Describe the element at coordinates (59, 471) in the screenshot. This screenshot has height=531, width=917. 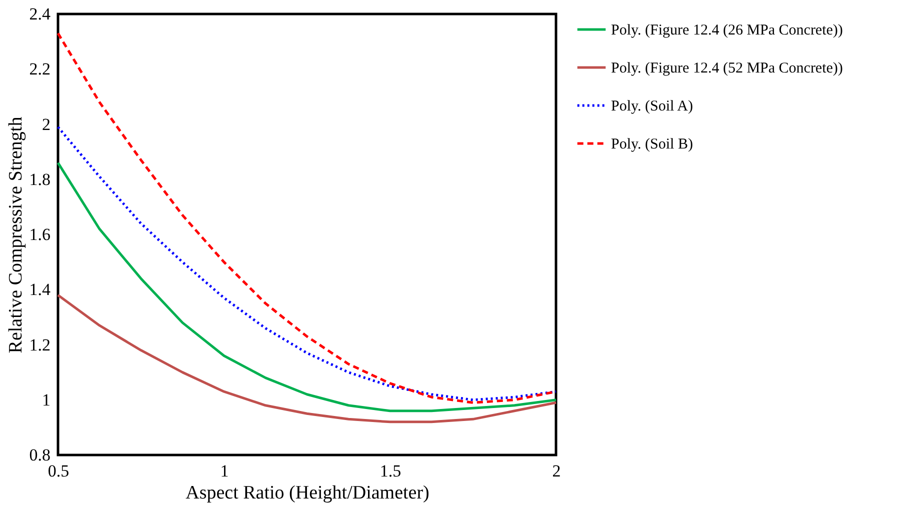
I see `x-tick-label: 0.5` at that location.